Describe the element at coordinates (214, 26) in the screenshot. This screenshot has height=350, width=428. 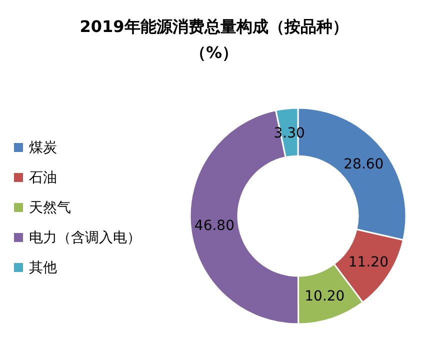
I see `chart-title: 2019年能源消费总量构成（按品种）` at that location.